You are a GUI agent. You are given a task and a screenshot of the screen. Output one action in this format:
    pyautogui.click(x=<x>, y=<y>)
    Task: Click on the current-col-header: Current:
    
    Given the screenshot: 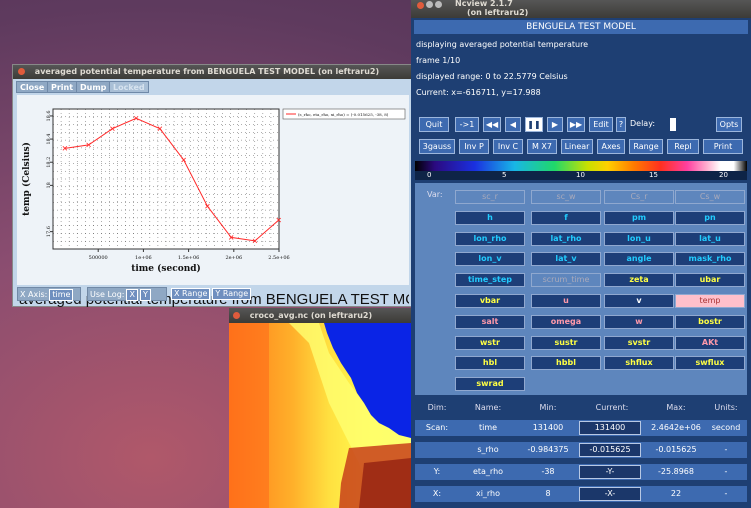 What is the action you would take?
    pyautogui.click(x=612, y=408)
    